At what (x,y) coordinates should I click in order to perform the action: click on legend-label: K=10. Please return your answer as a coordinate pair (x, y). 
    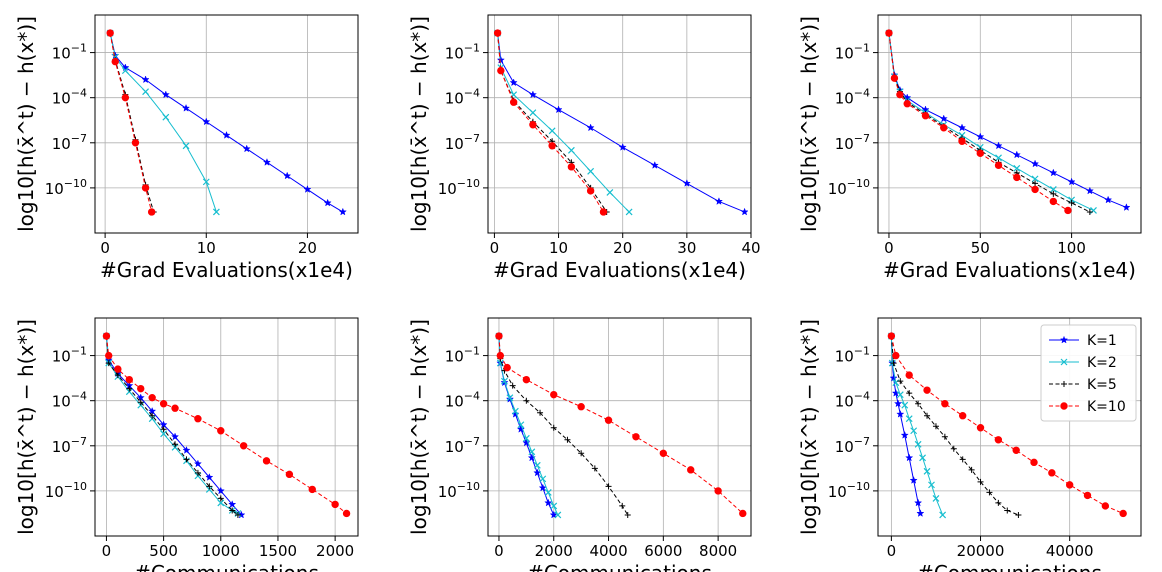
    Looking at the image, I should click on (1106, 407).